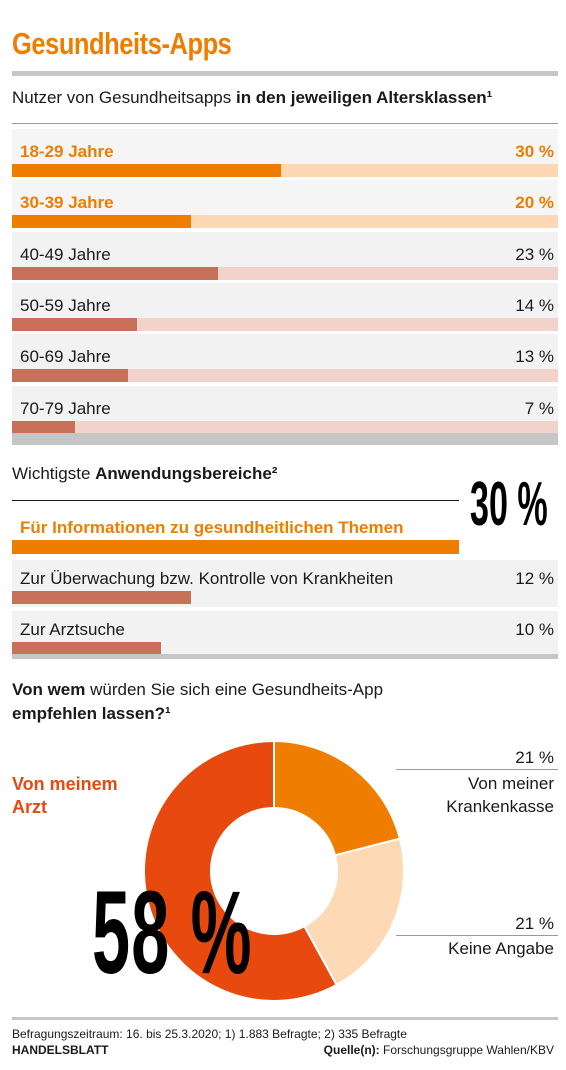 The width and height of the screenshot is (566, 1070). I want to click on section2-subtitle-plain: Wichtigste, so click(54, 473).